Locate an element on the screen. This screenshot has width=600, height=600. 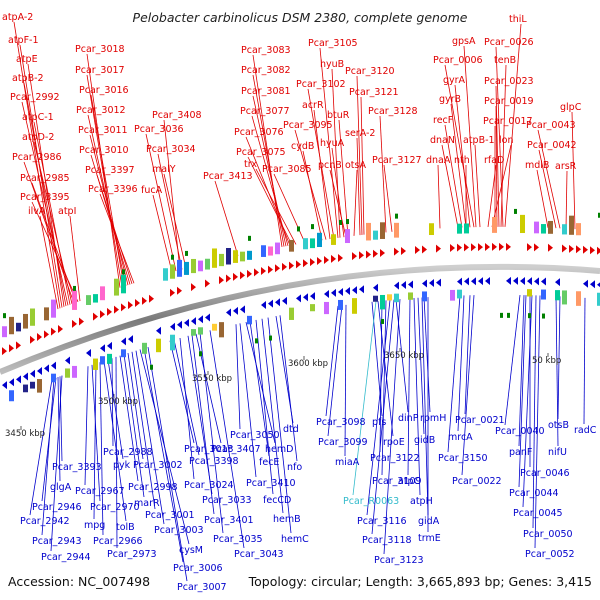
gene-label-pcar-3095: Pcar_3095 is located at coordinates (308, 125).